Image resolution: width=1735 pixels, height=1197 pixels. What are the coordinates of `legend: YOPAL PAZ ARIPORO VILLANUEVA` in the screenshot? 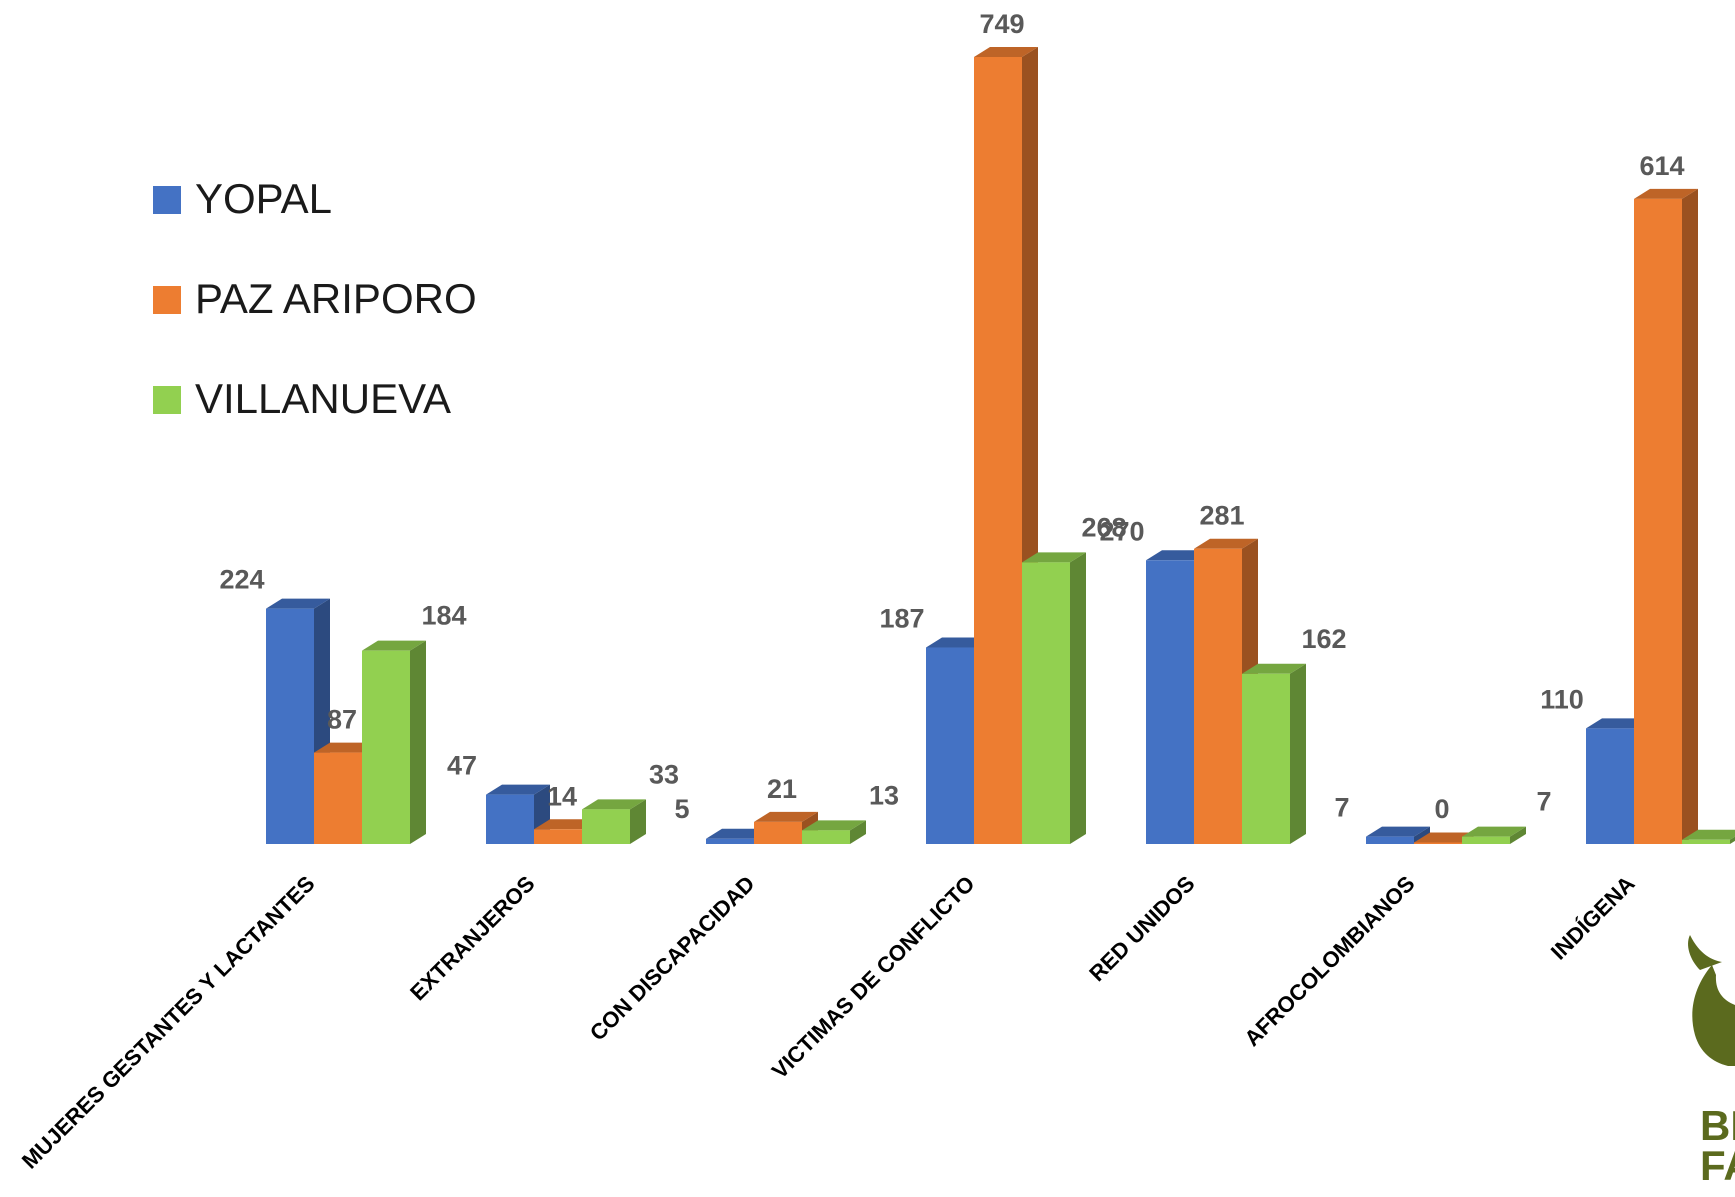 It's located at (315, 298).